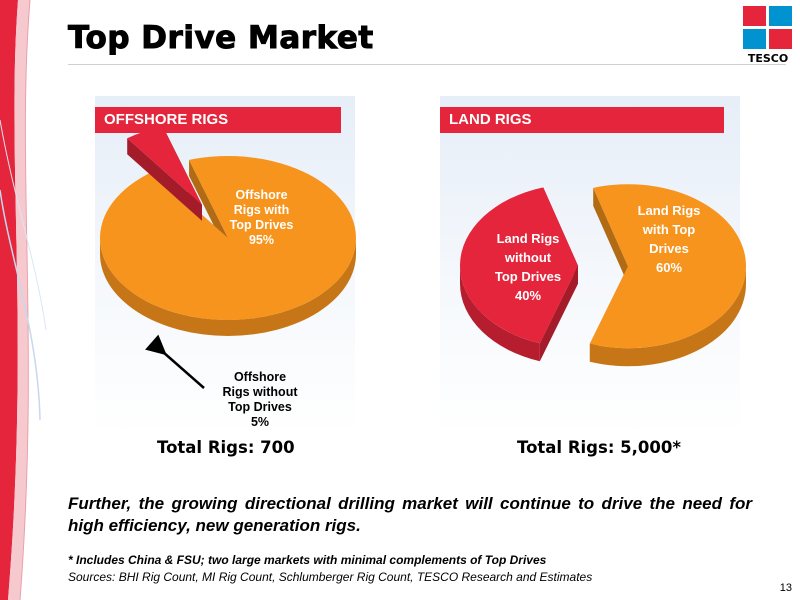 The image size is (800, 600). I want to click on offshore-with-top-drives-label: Offshore Rigs with Top Drives 95%, so click(261, 218).